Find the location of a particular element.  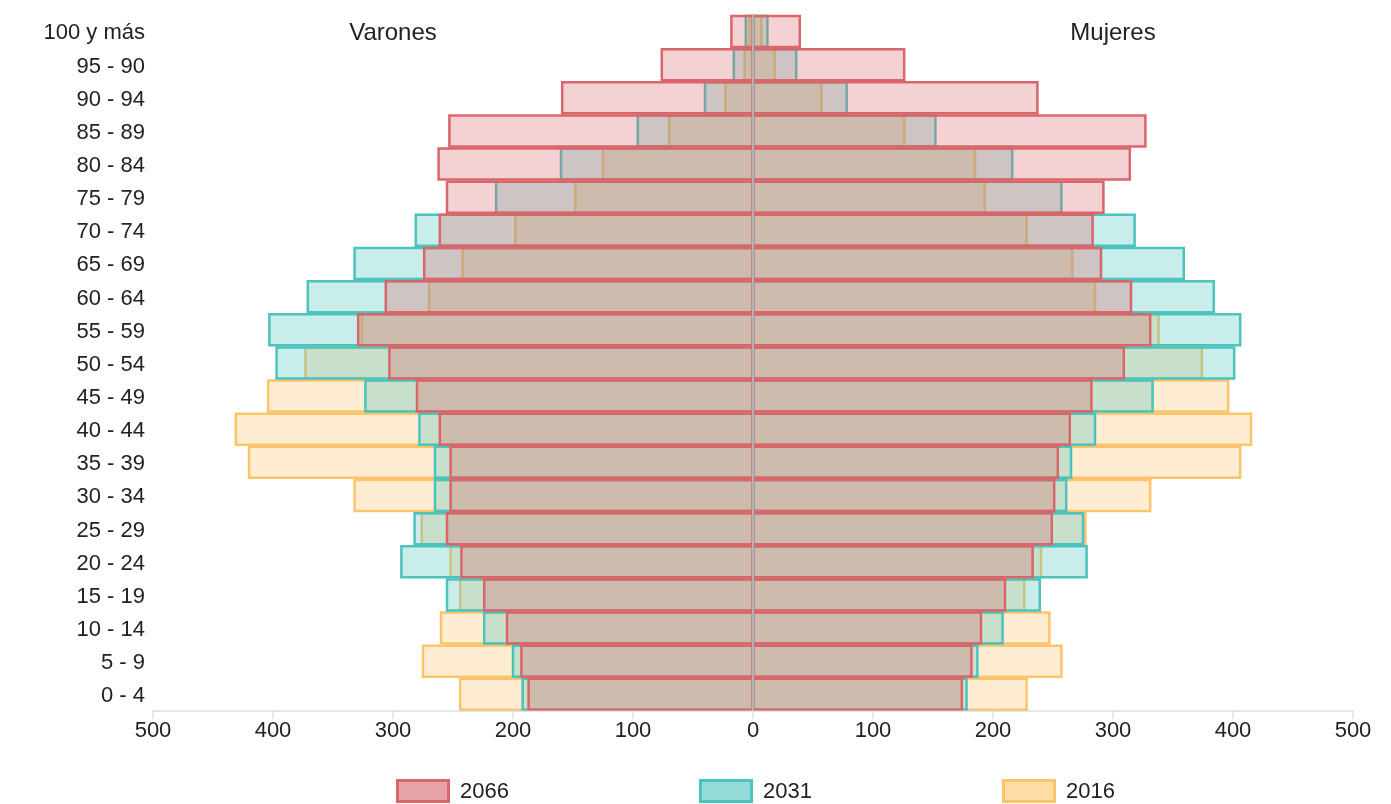

y-tick-label: 60 - 64 is located at coordinates (110, 297).